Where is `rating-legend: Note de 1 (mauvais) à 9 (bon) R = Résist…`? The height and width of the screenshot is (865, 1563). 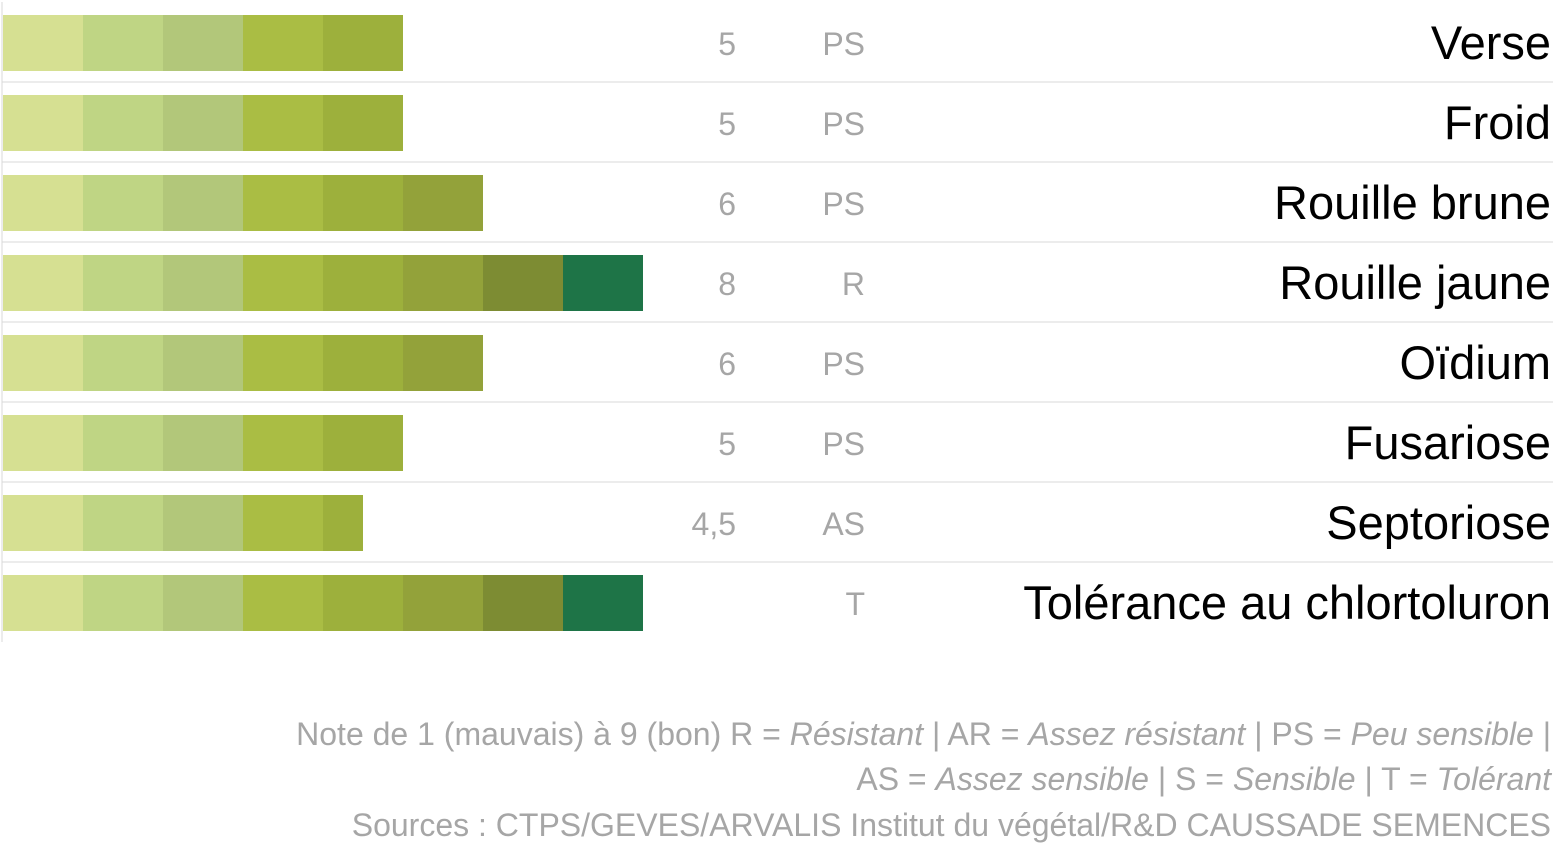 rating-legend: Note de 1 (mauvais) à 9 (bon) R = Résist… is located at coordinates (923, 757).